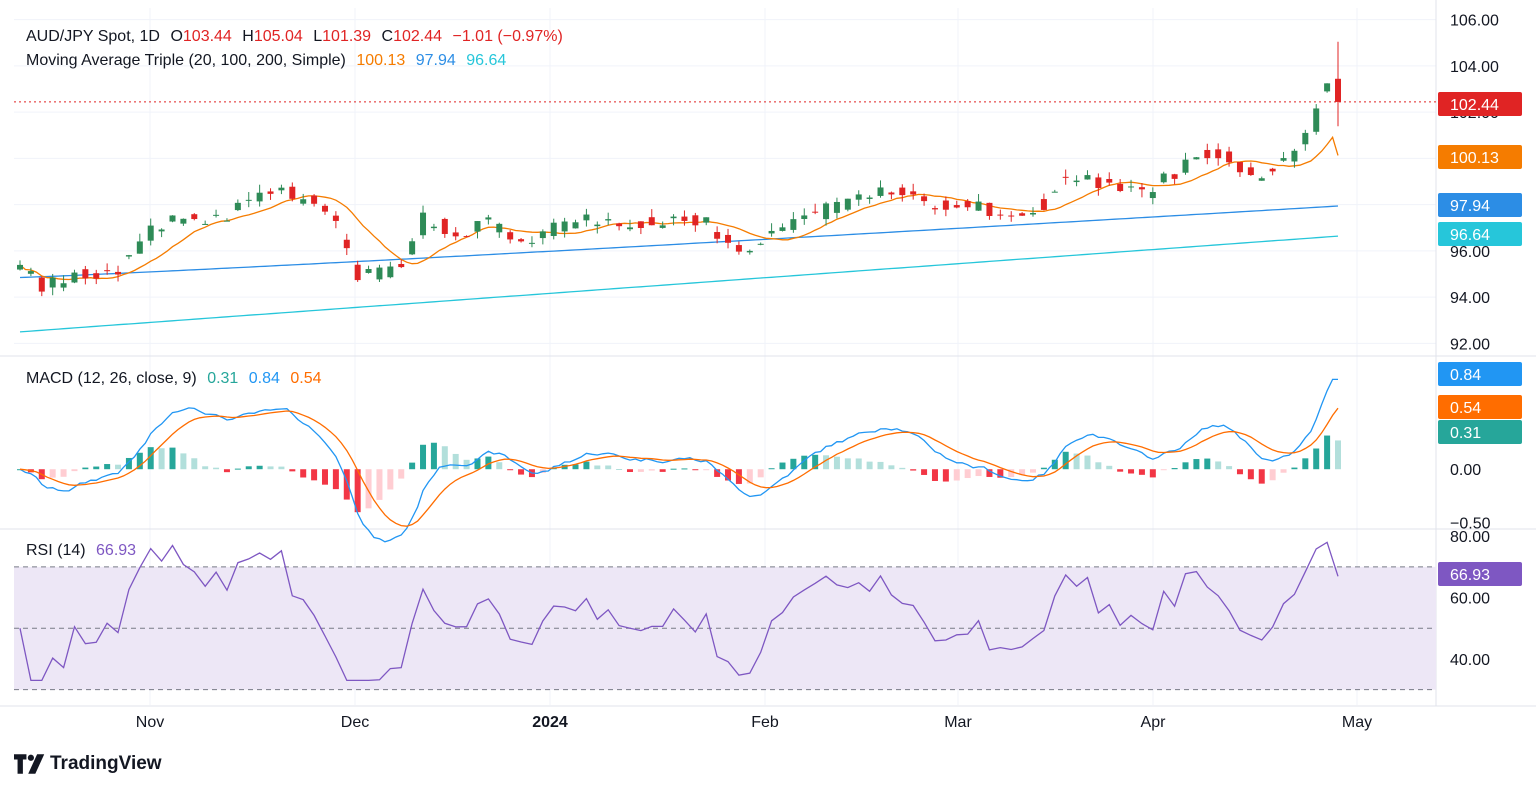  What do you see at coordinates (1474, 67) in the screenshot?
I see `price-tick-label: 104.00` at bounding box center [1474, 67].